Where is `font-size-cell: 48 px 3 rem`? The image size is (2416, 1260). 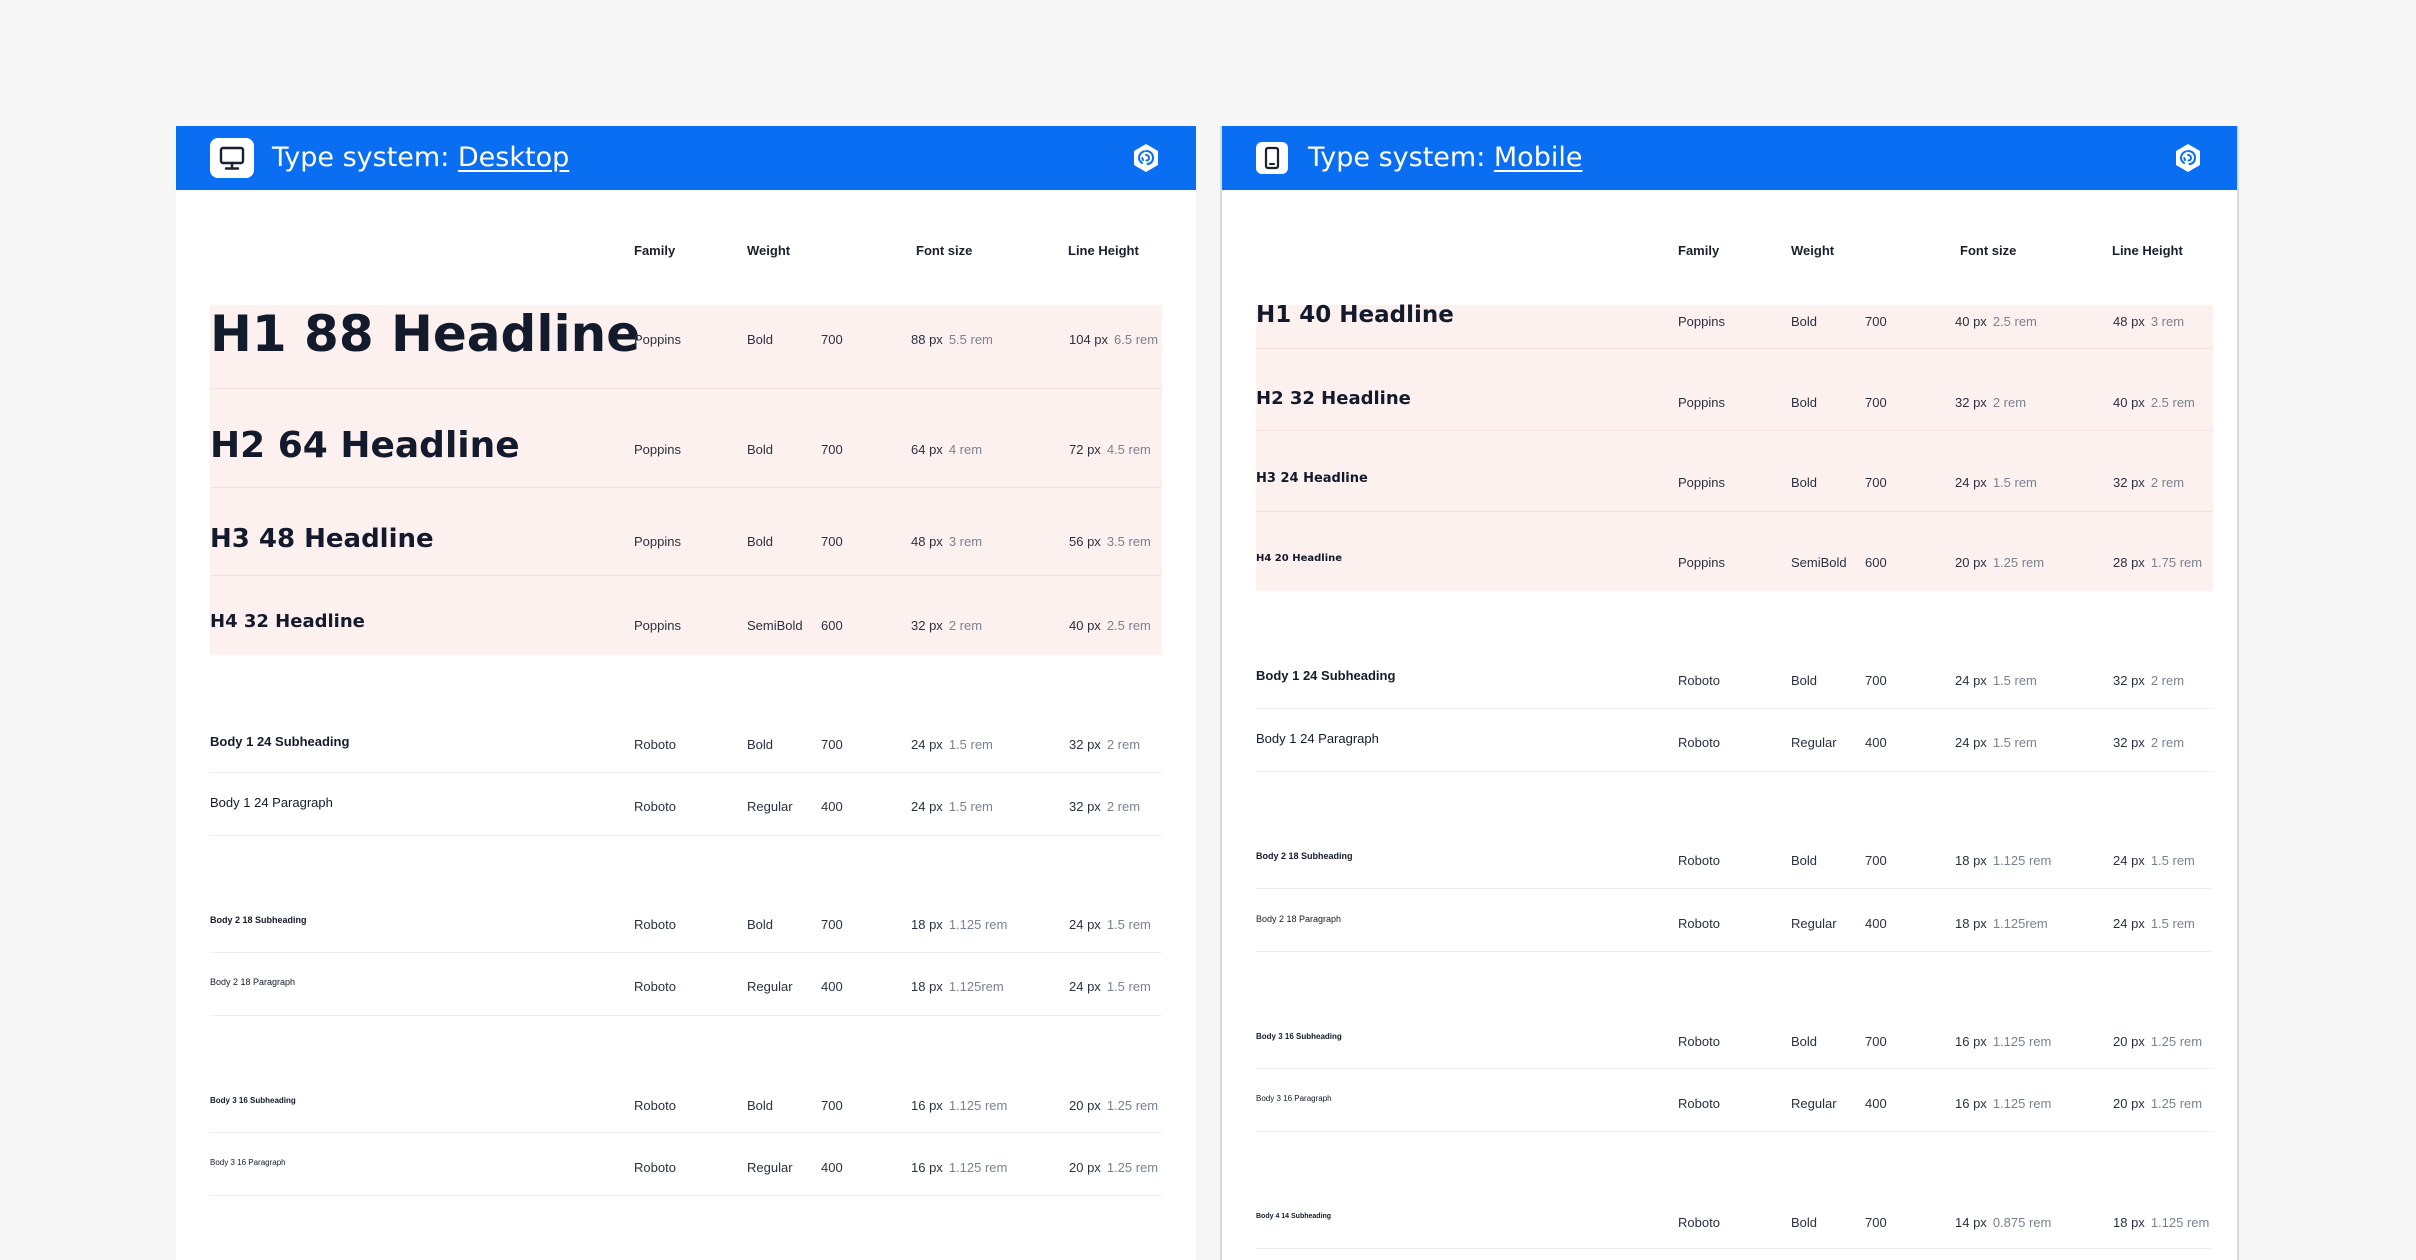
font-size-cell: 48 px 3 rem is located at coordinates (946, 541).